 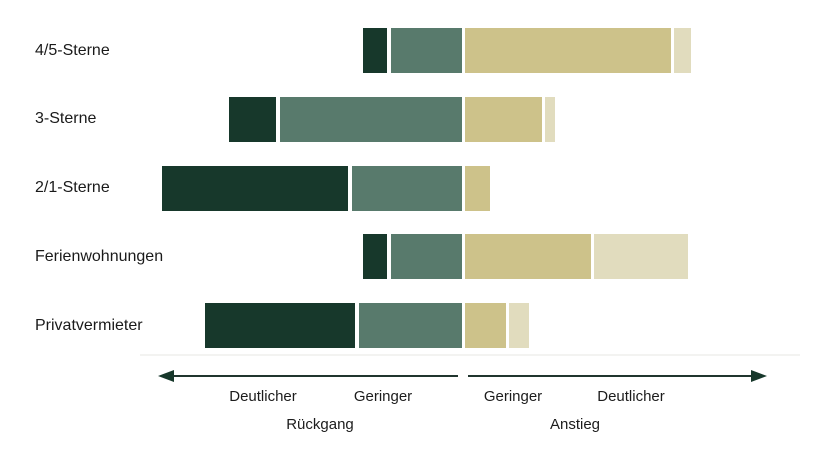 I want to click on axis-label-geringer-anstieg: Geringer, so click(x=513, y=396).